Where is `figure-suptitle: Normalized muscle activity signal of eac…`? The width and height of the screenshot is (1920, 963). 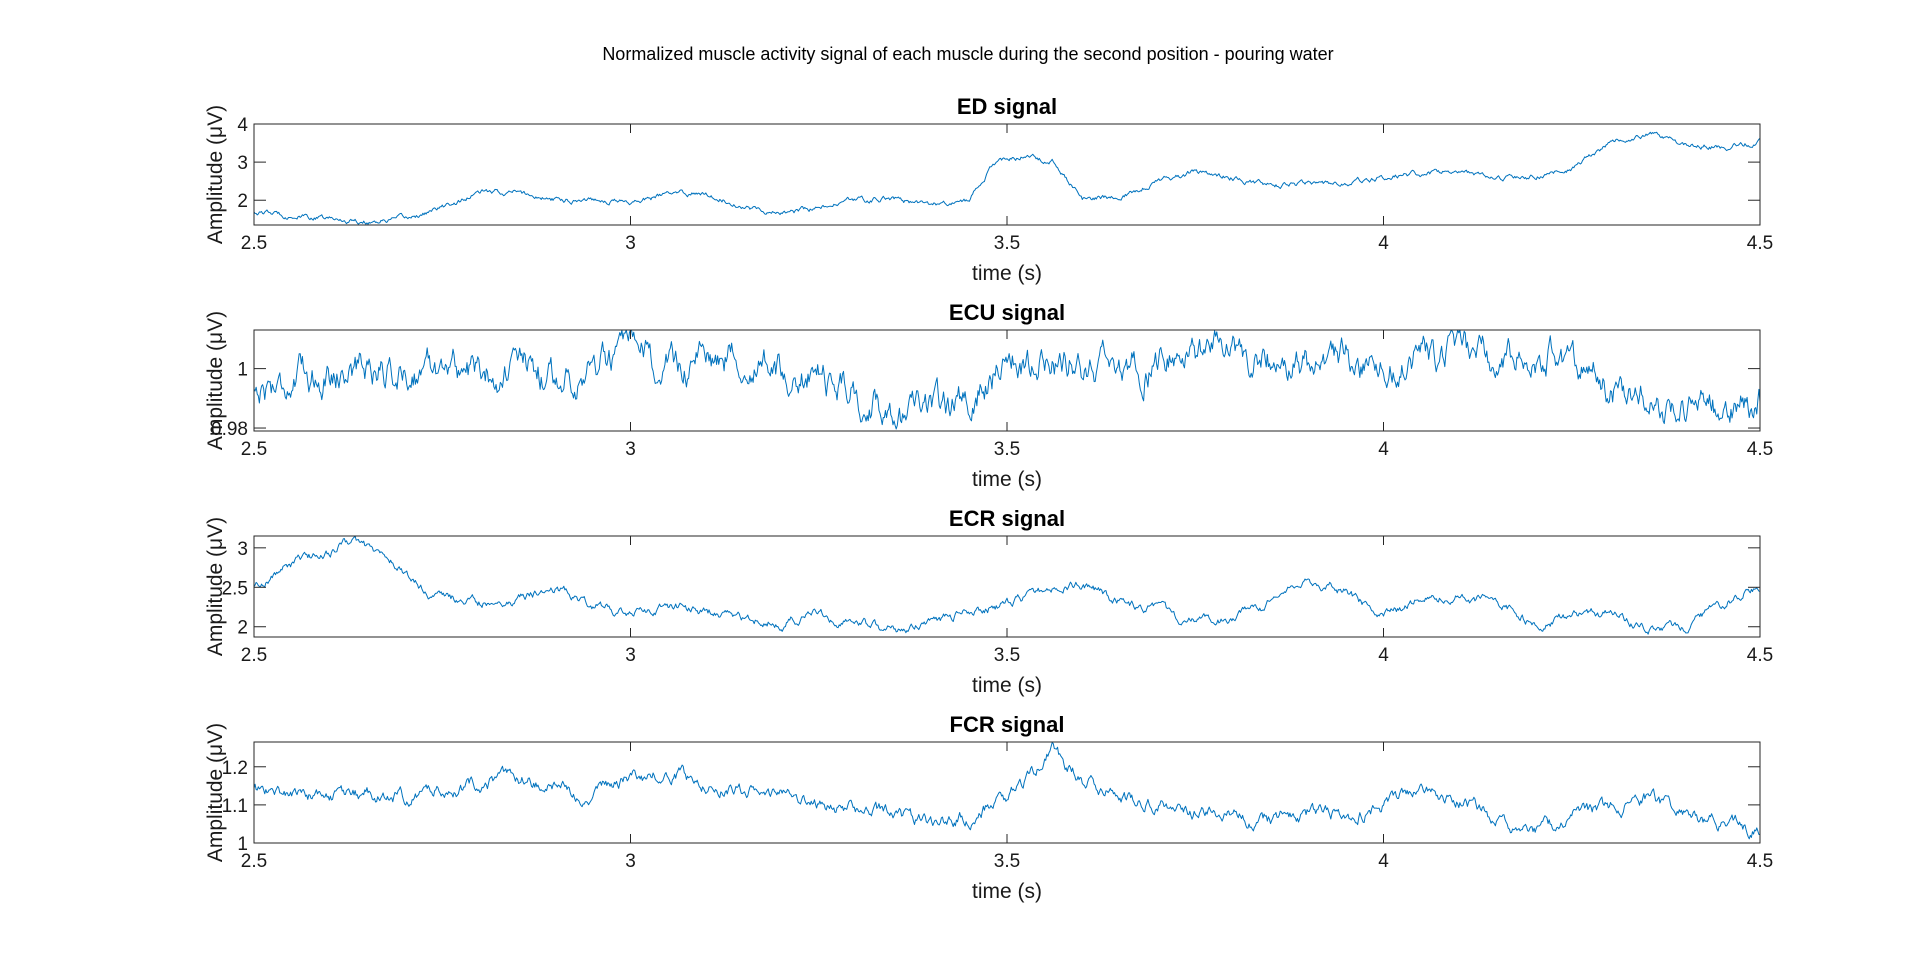 figure-suptitle: Normalized muscle activity signal of eac… is located at coordinates (967, 54).